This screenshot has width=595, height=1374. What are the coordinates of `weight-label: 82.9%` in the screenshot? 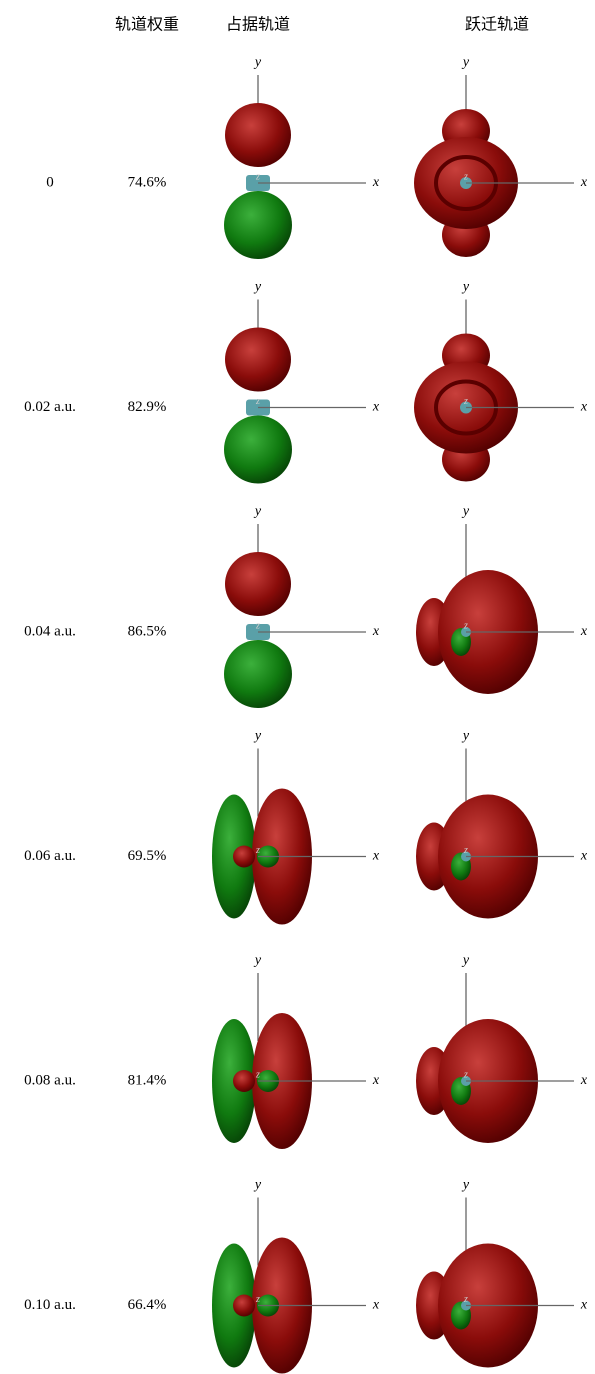 It's located at (147, 407).